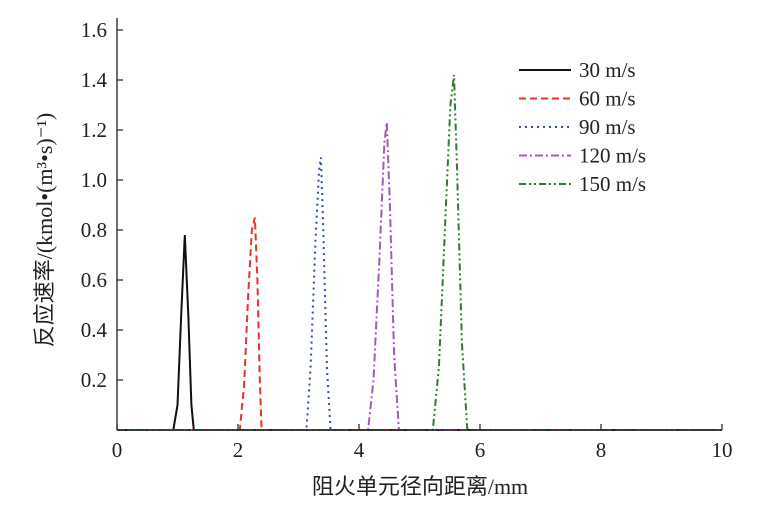  I want to click on x-ticks: 0 2 4 6 8 10, so click(422, 443).